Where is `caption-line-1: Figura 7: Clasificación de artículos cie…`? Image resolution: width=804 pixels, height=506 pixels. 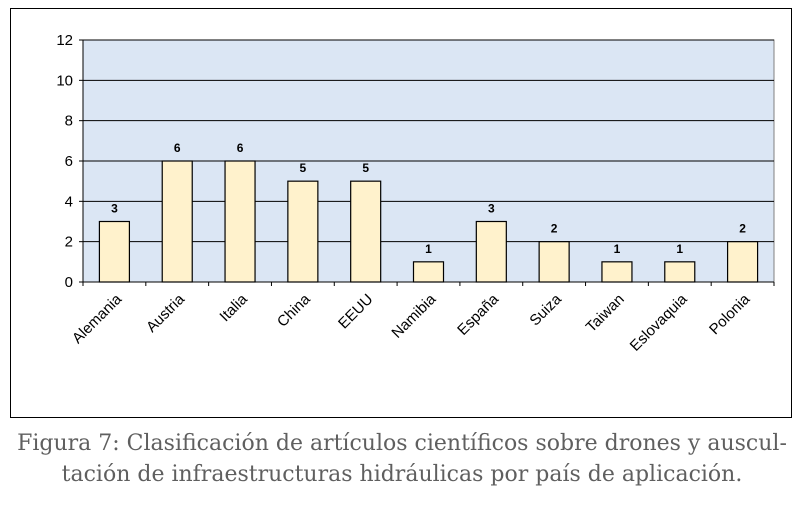
caption-line-1: Figura 7: Clasificación de artículos cie… is located at coordinates (402, 443).